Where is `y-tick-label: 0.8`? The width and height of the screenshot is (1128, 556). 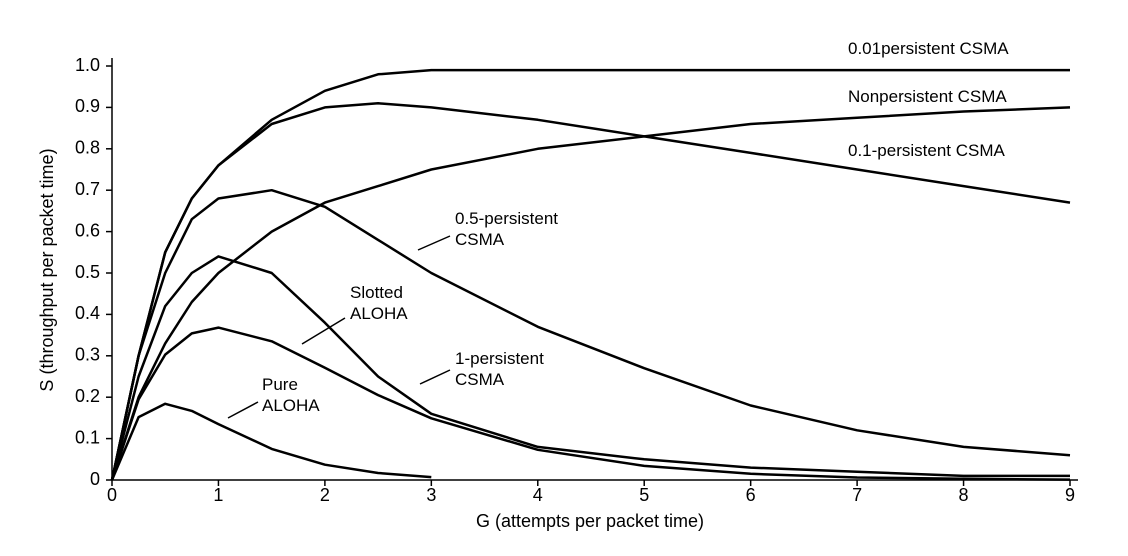
y-tick-label: 0.8 is located at coordinates (87, 148).